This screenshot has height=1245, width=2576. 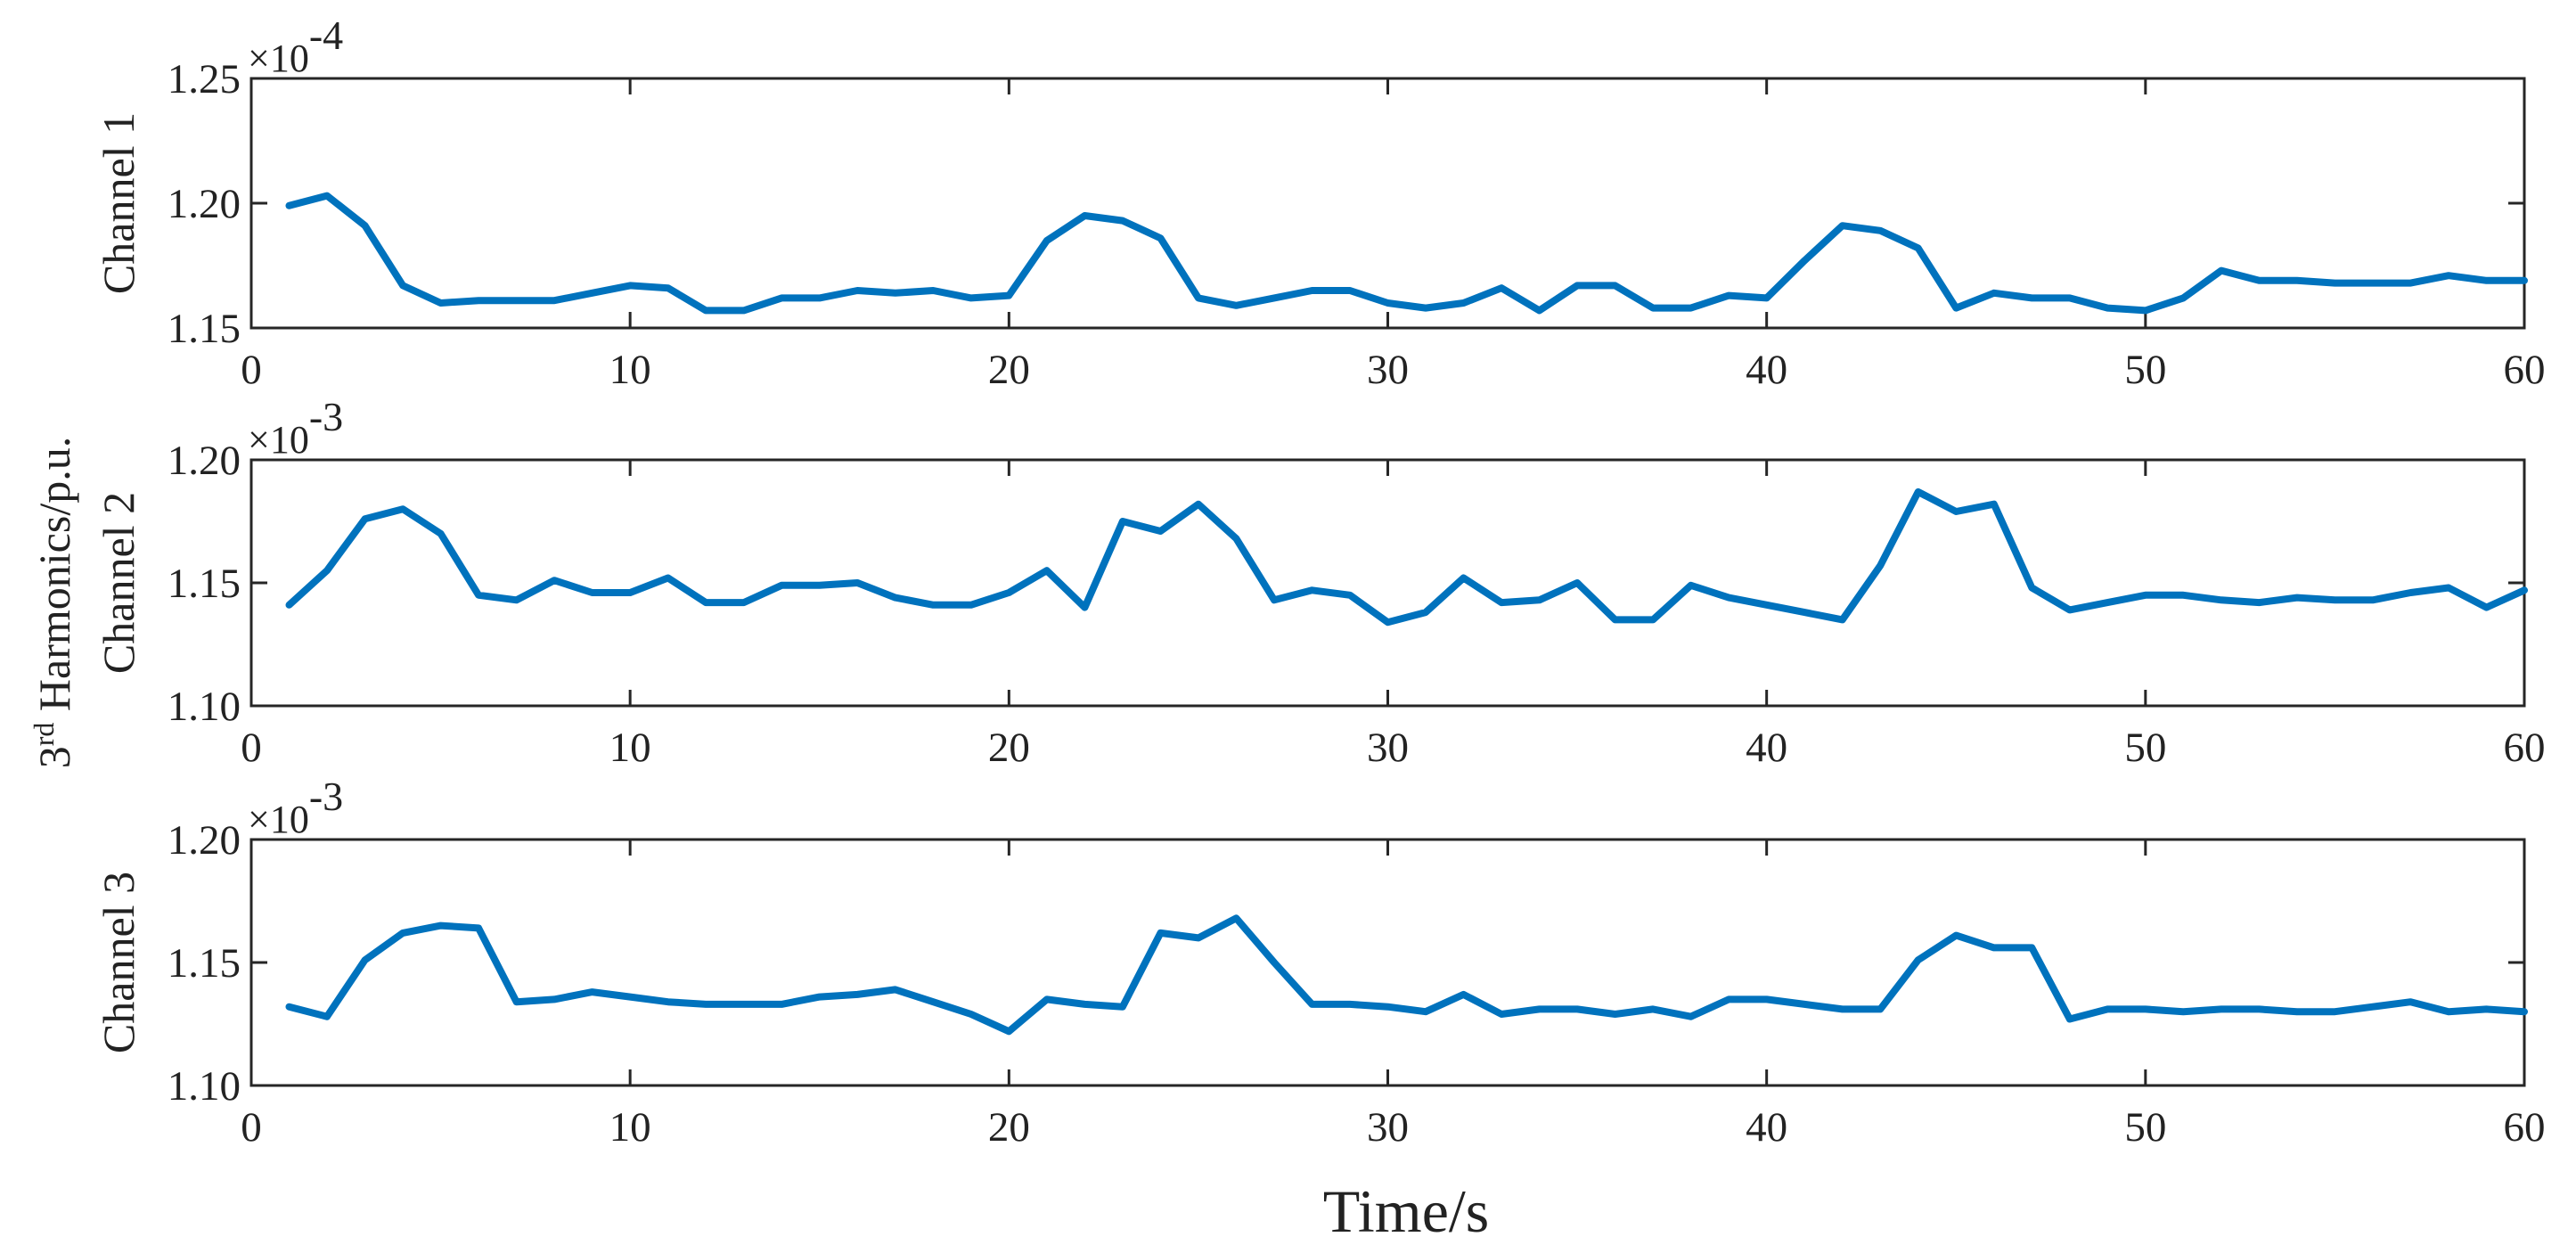 I want to click on shared-y-axis-title-rest: Harmonics/p.u., so click(x=54, y=580).